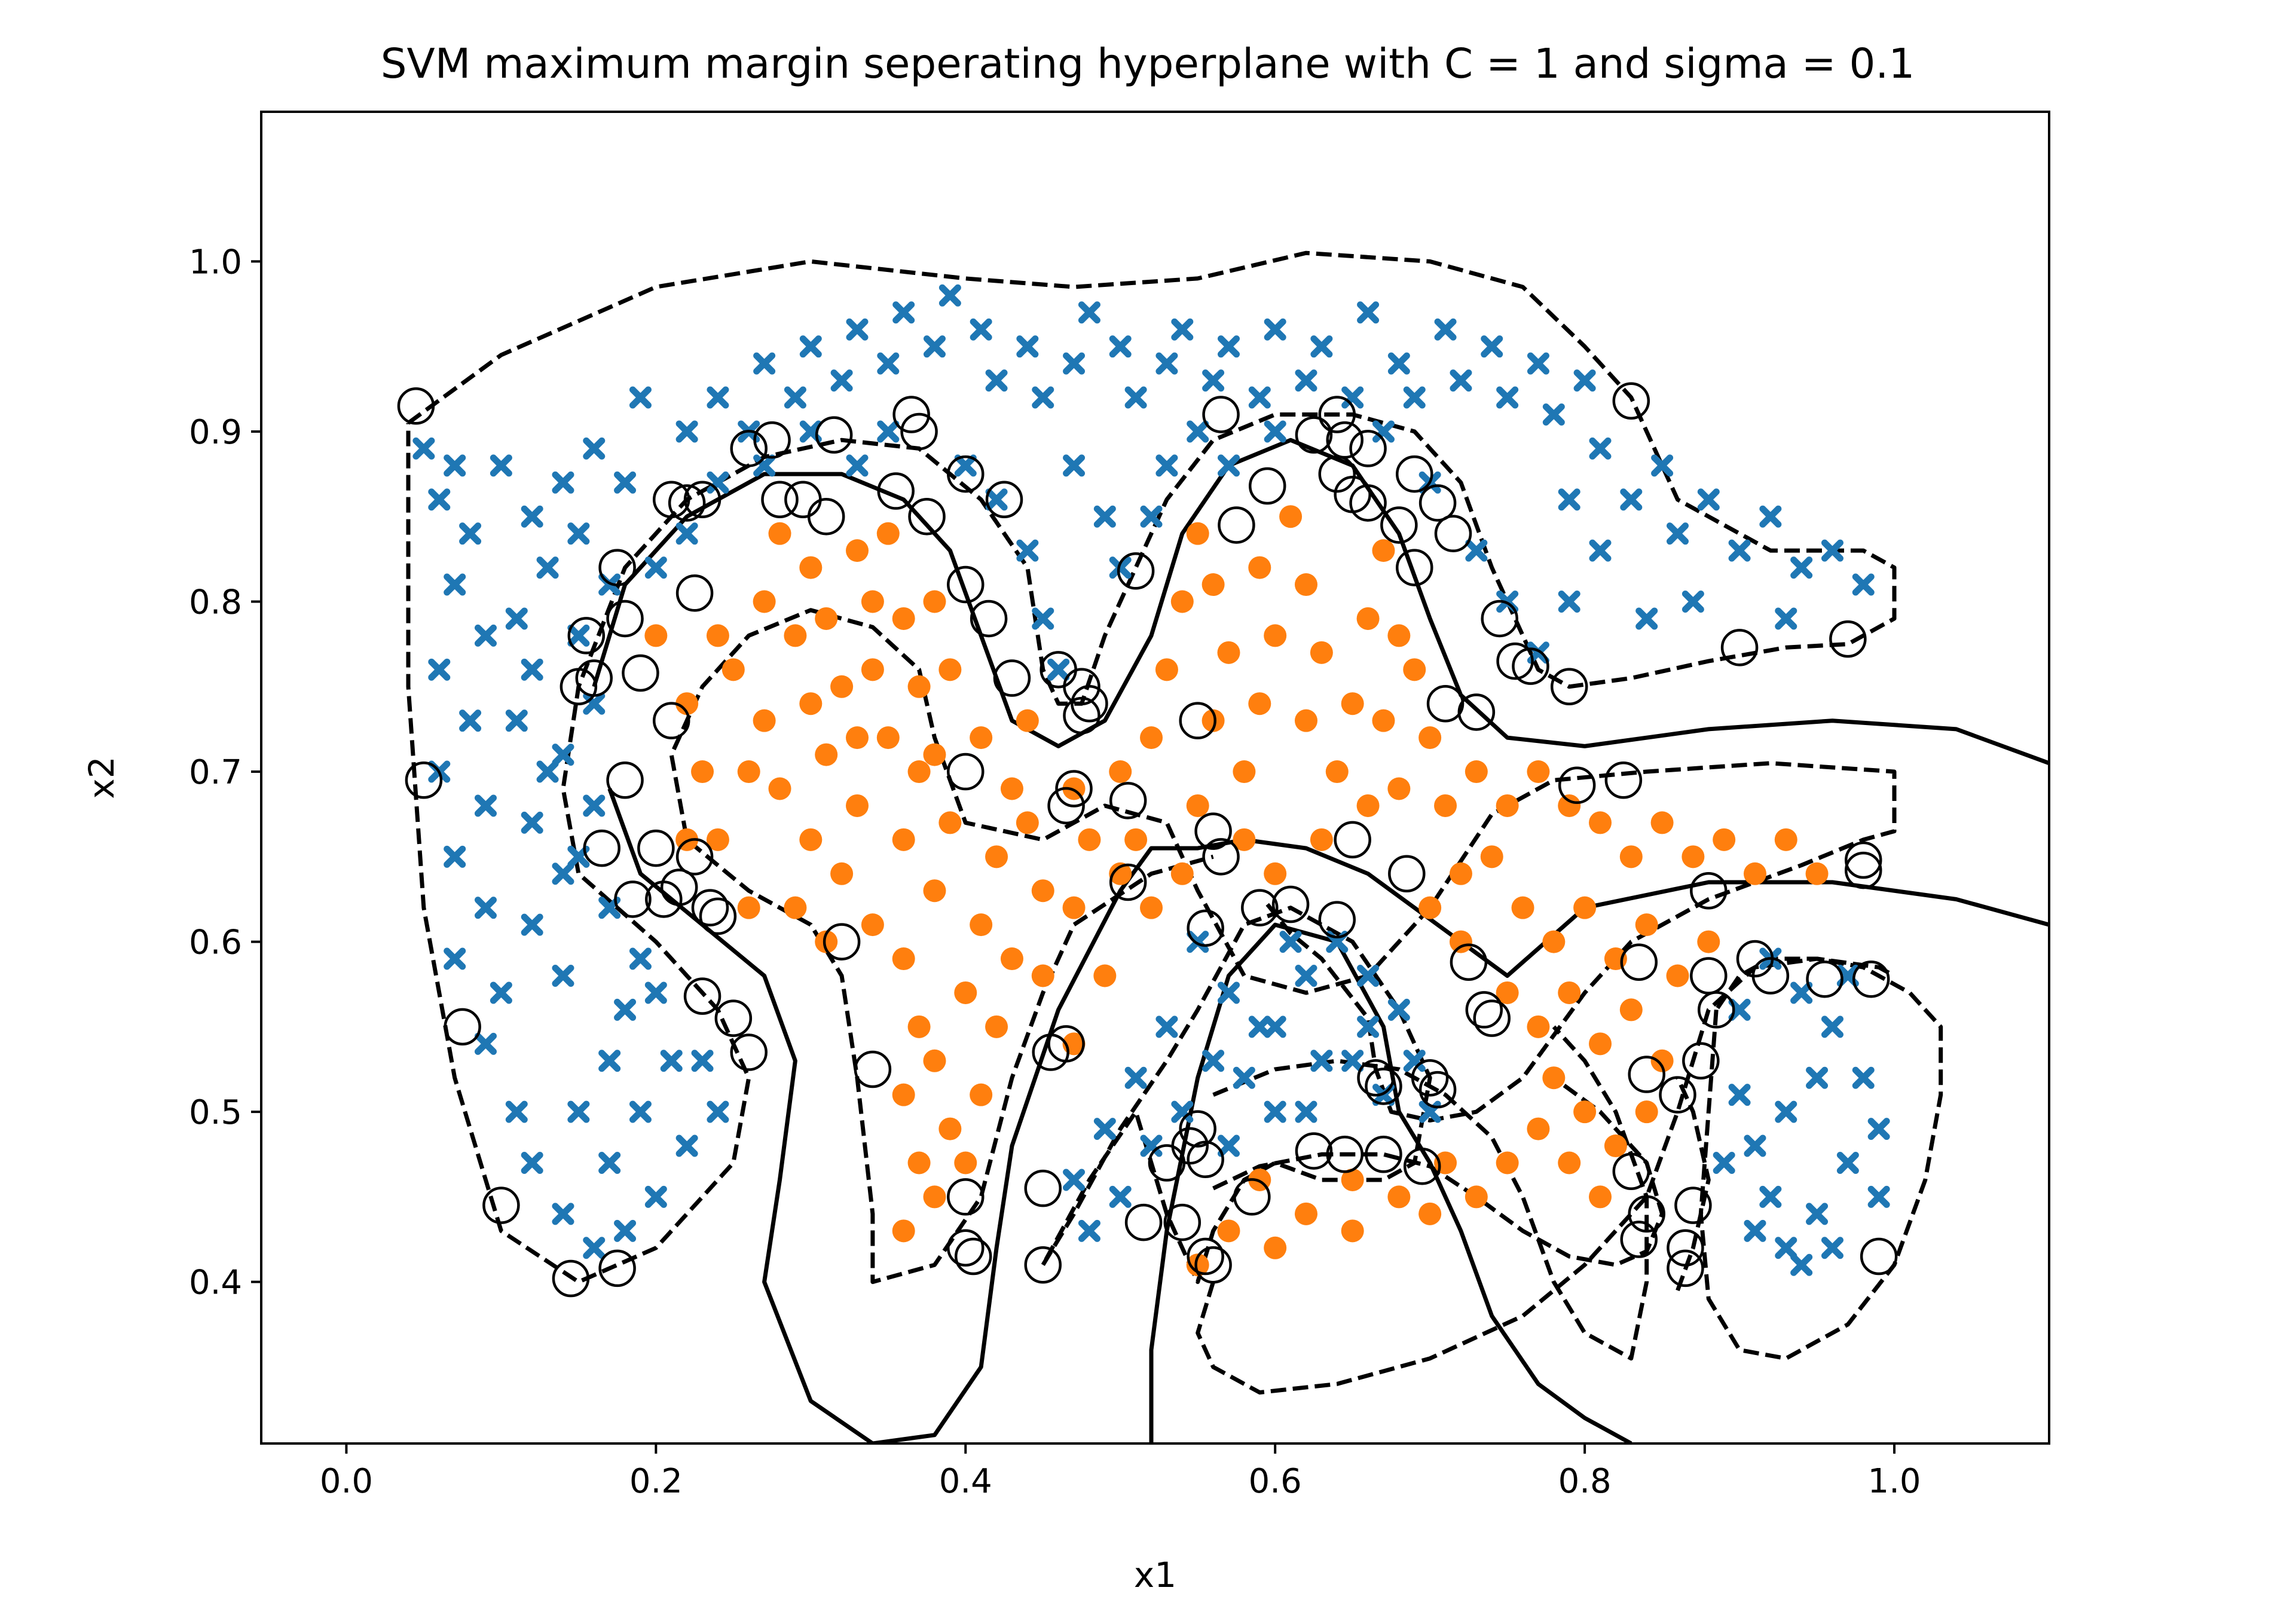 Image resolution: width=2296 pixels, height=1624 pixels. Describe the element at coordinates (965, 1481) in the screenshot. I see `x-tick-label-2: 0.4` at that location.